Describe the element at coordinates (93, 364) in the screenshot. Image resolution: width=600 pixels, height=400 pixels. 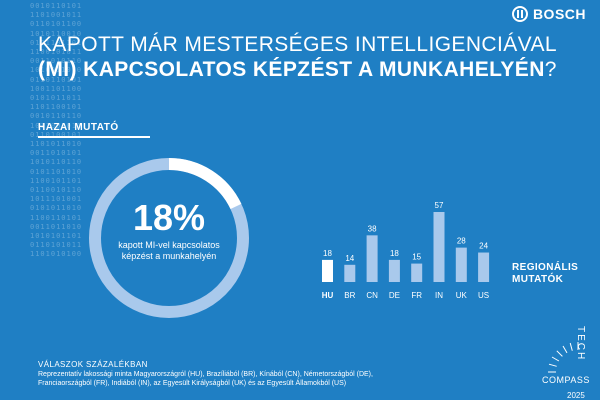
I see `footer-title: VÁLASZOK SZÁZALÉKBAN` at that location.